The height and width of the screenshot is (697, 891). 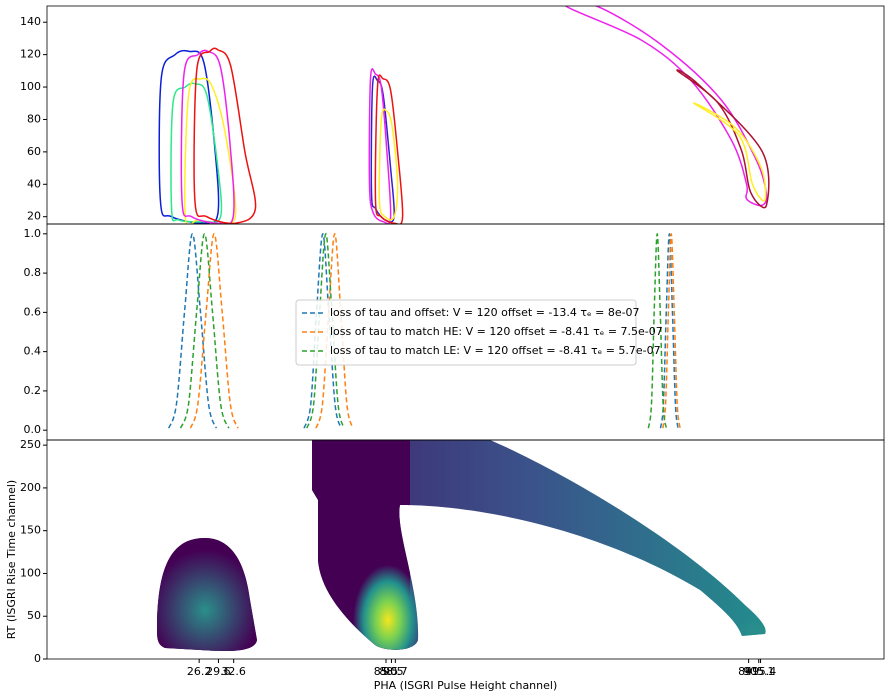 I want to click on x-axis-label: PHA (ISGRI Pulse Height channel), so click(x=466, y=685).